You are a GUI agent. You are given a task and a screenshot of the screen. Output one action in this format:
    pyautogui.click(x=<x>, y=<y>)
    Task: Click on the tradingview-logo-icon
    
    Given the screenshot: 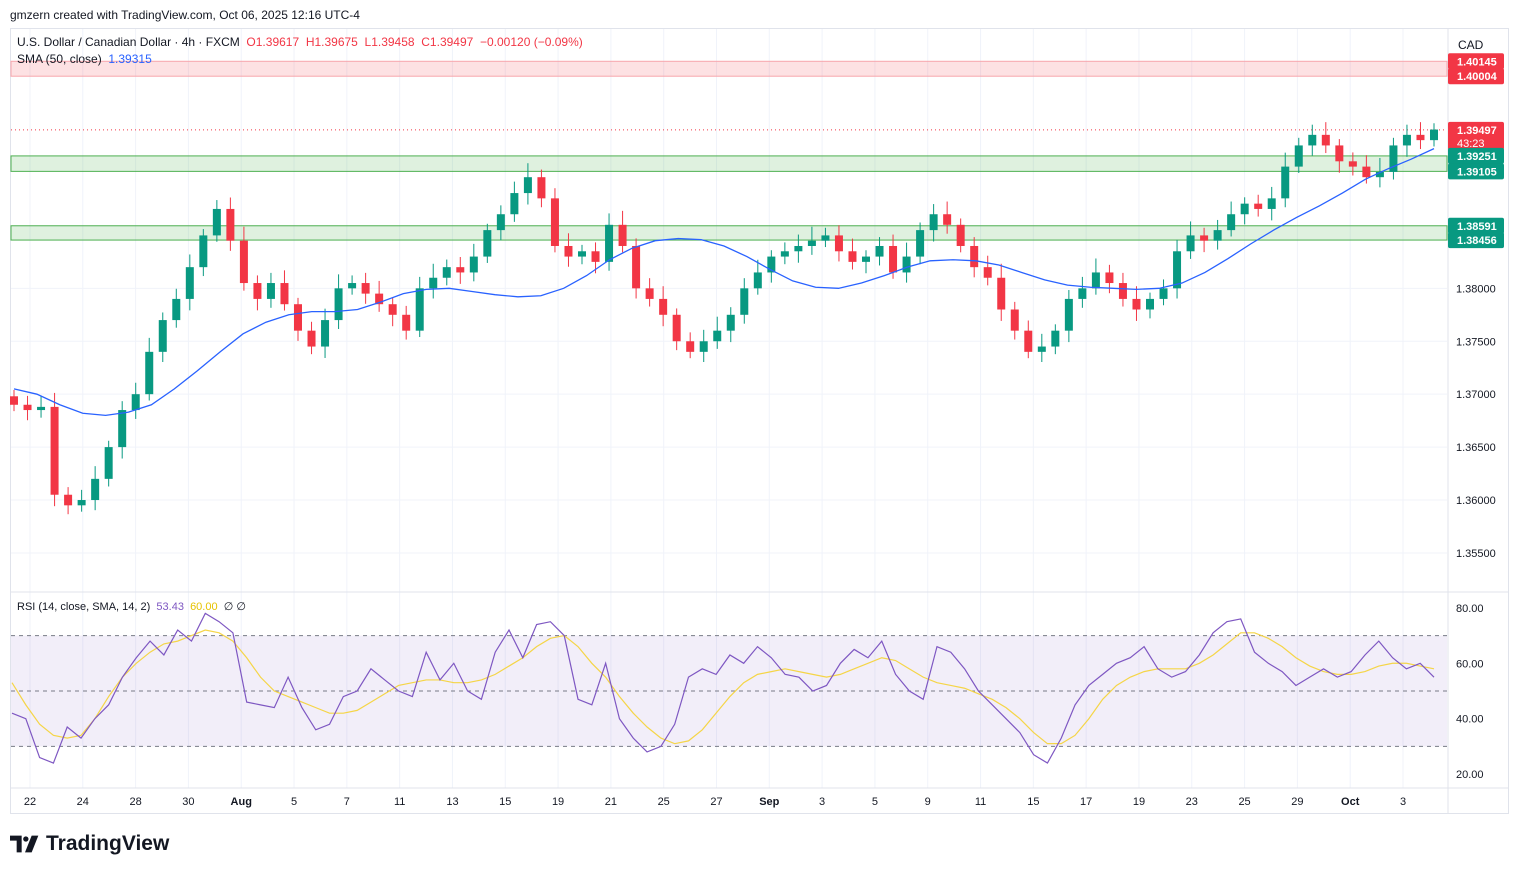 What is the action you would take?
    pyautogui.click(x=24, y=844)
    